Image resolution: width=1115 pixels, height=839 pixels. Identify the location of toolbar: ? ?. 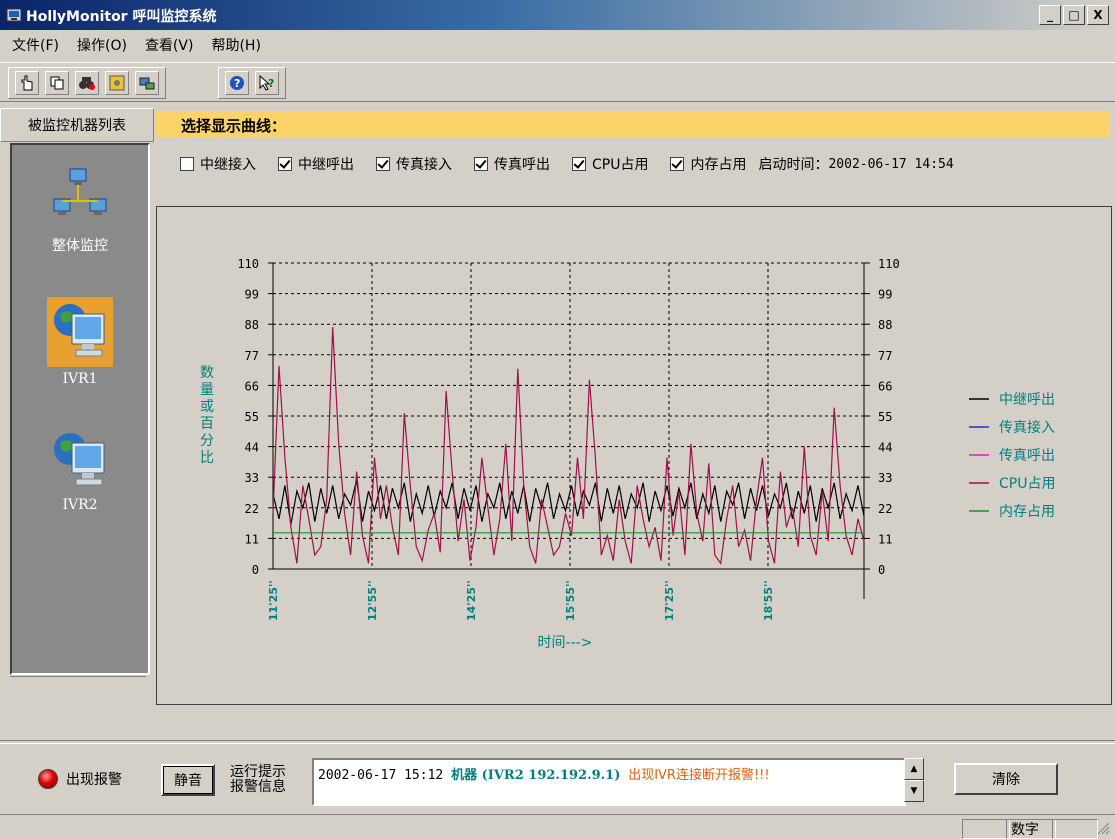
(557, 82).